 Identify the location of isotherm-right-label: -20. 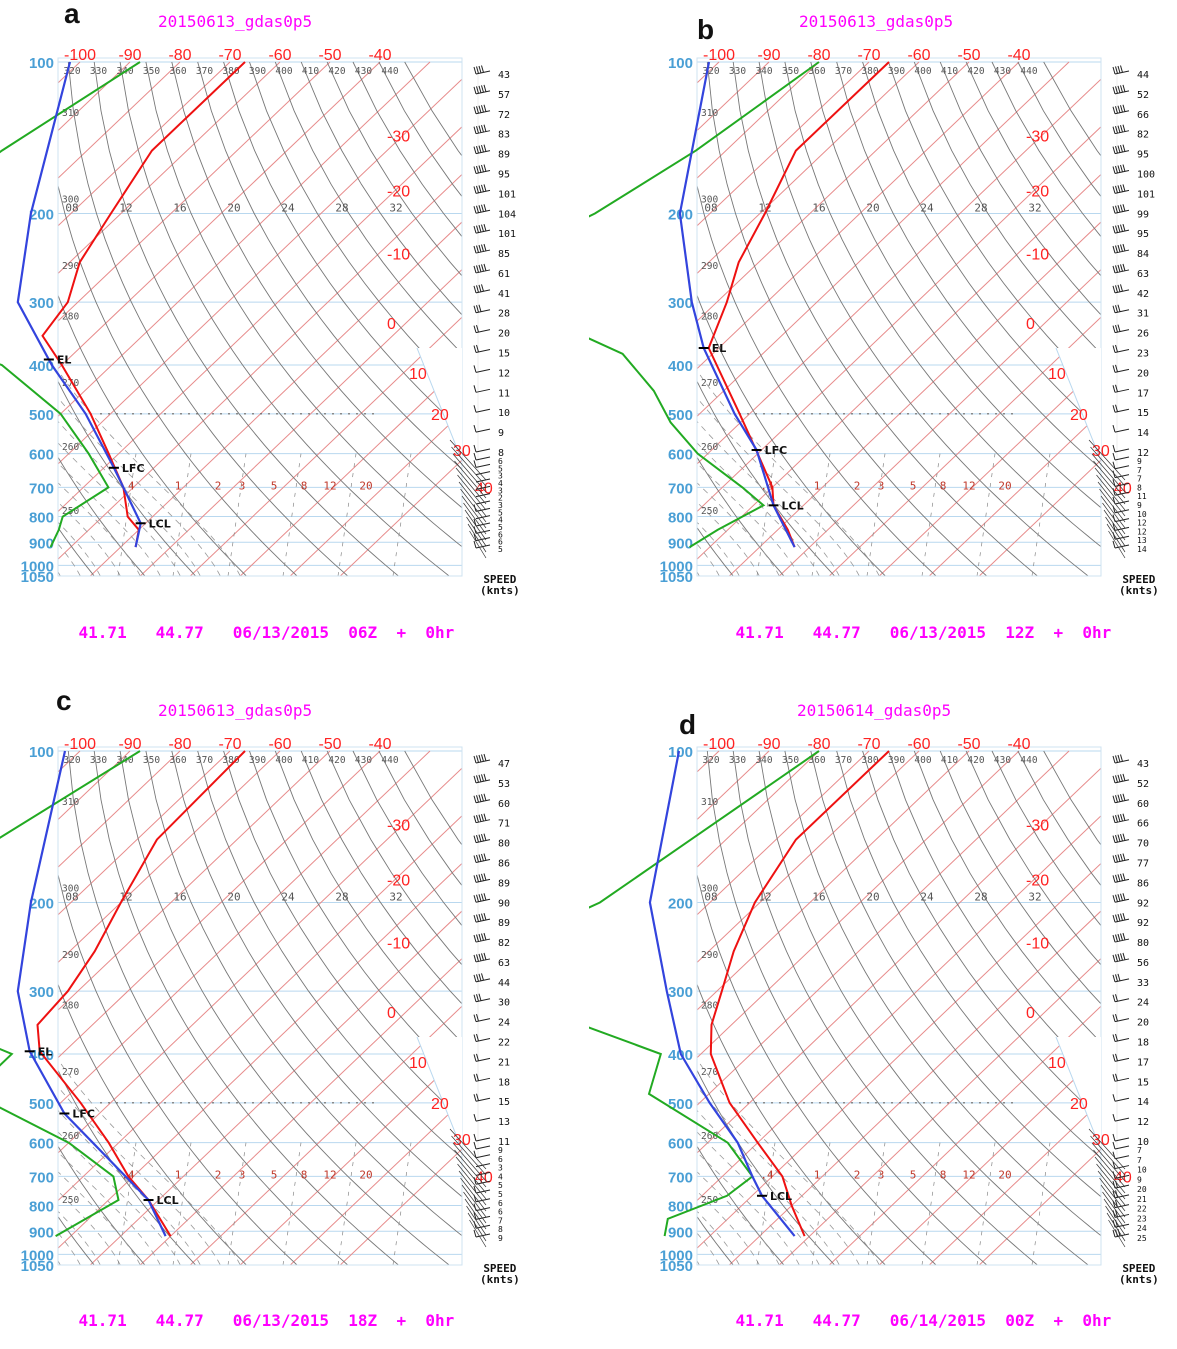
(1037, 880).